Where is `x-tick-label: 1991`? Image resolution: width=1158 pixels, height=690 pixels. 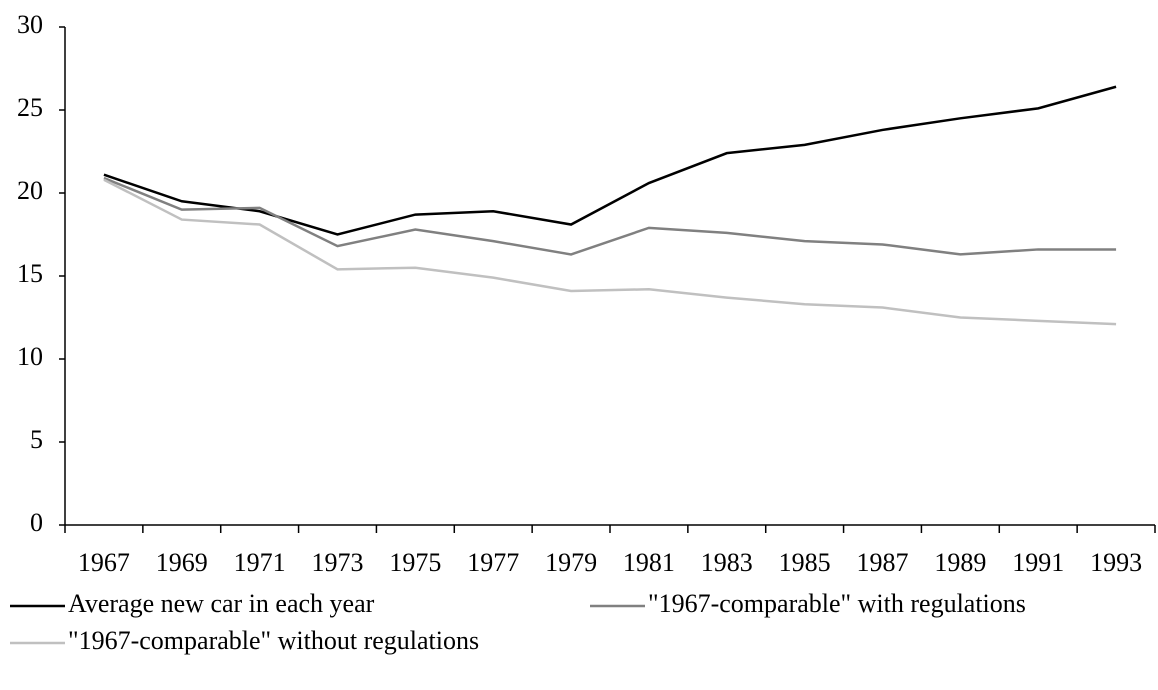 x-tick-label: 1991 is located at coordinates (1038, 562).